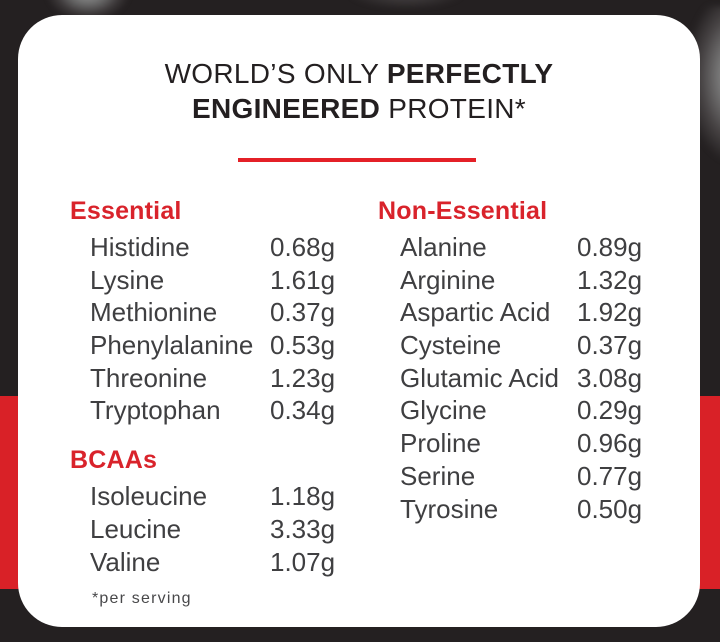 The image size is (720, 642). Describe the element at coordinates (149, 377) in the screenshot. I see `amino-name: Threonine` at that location.